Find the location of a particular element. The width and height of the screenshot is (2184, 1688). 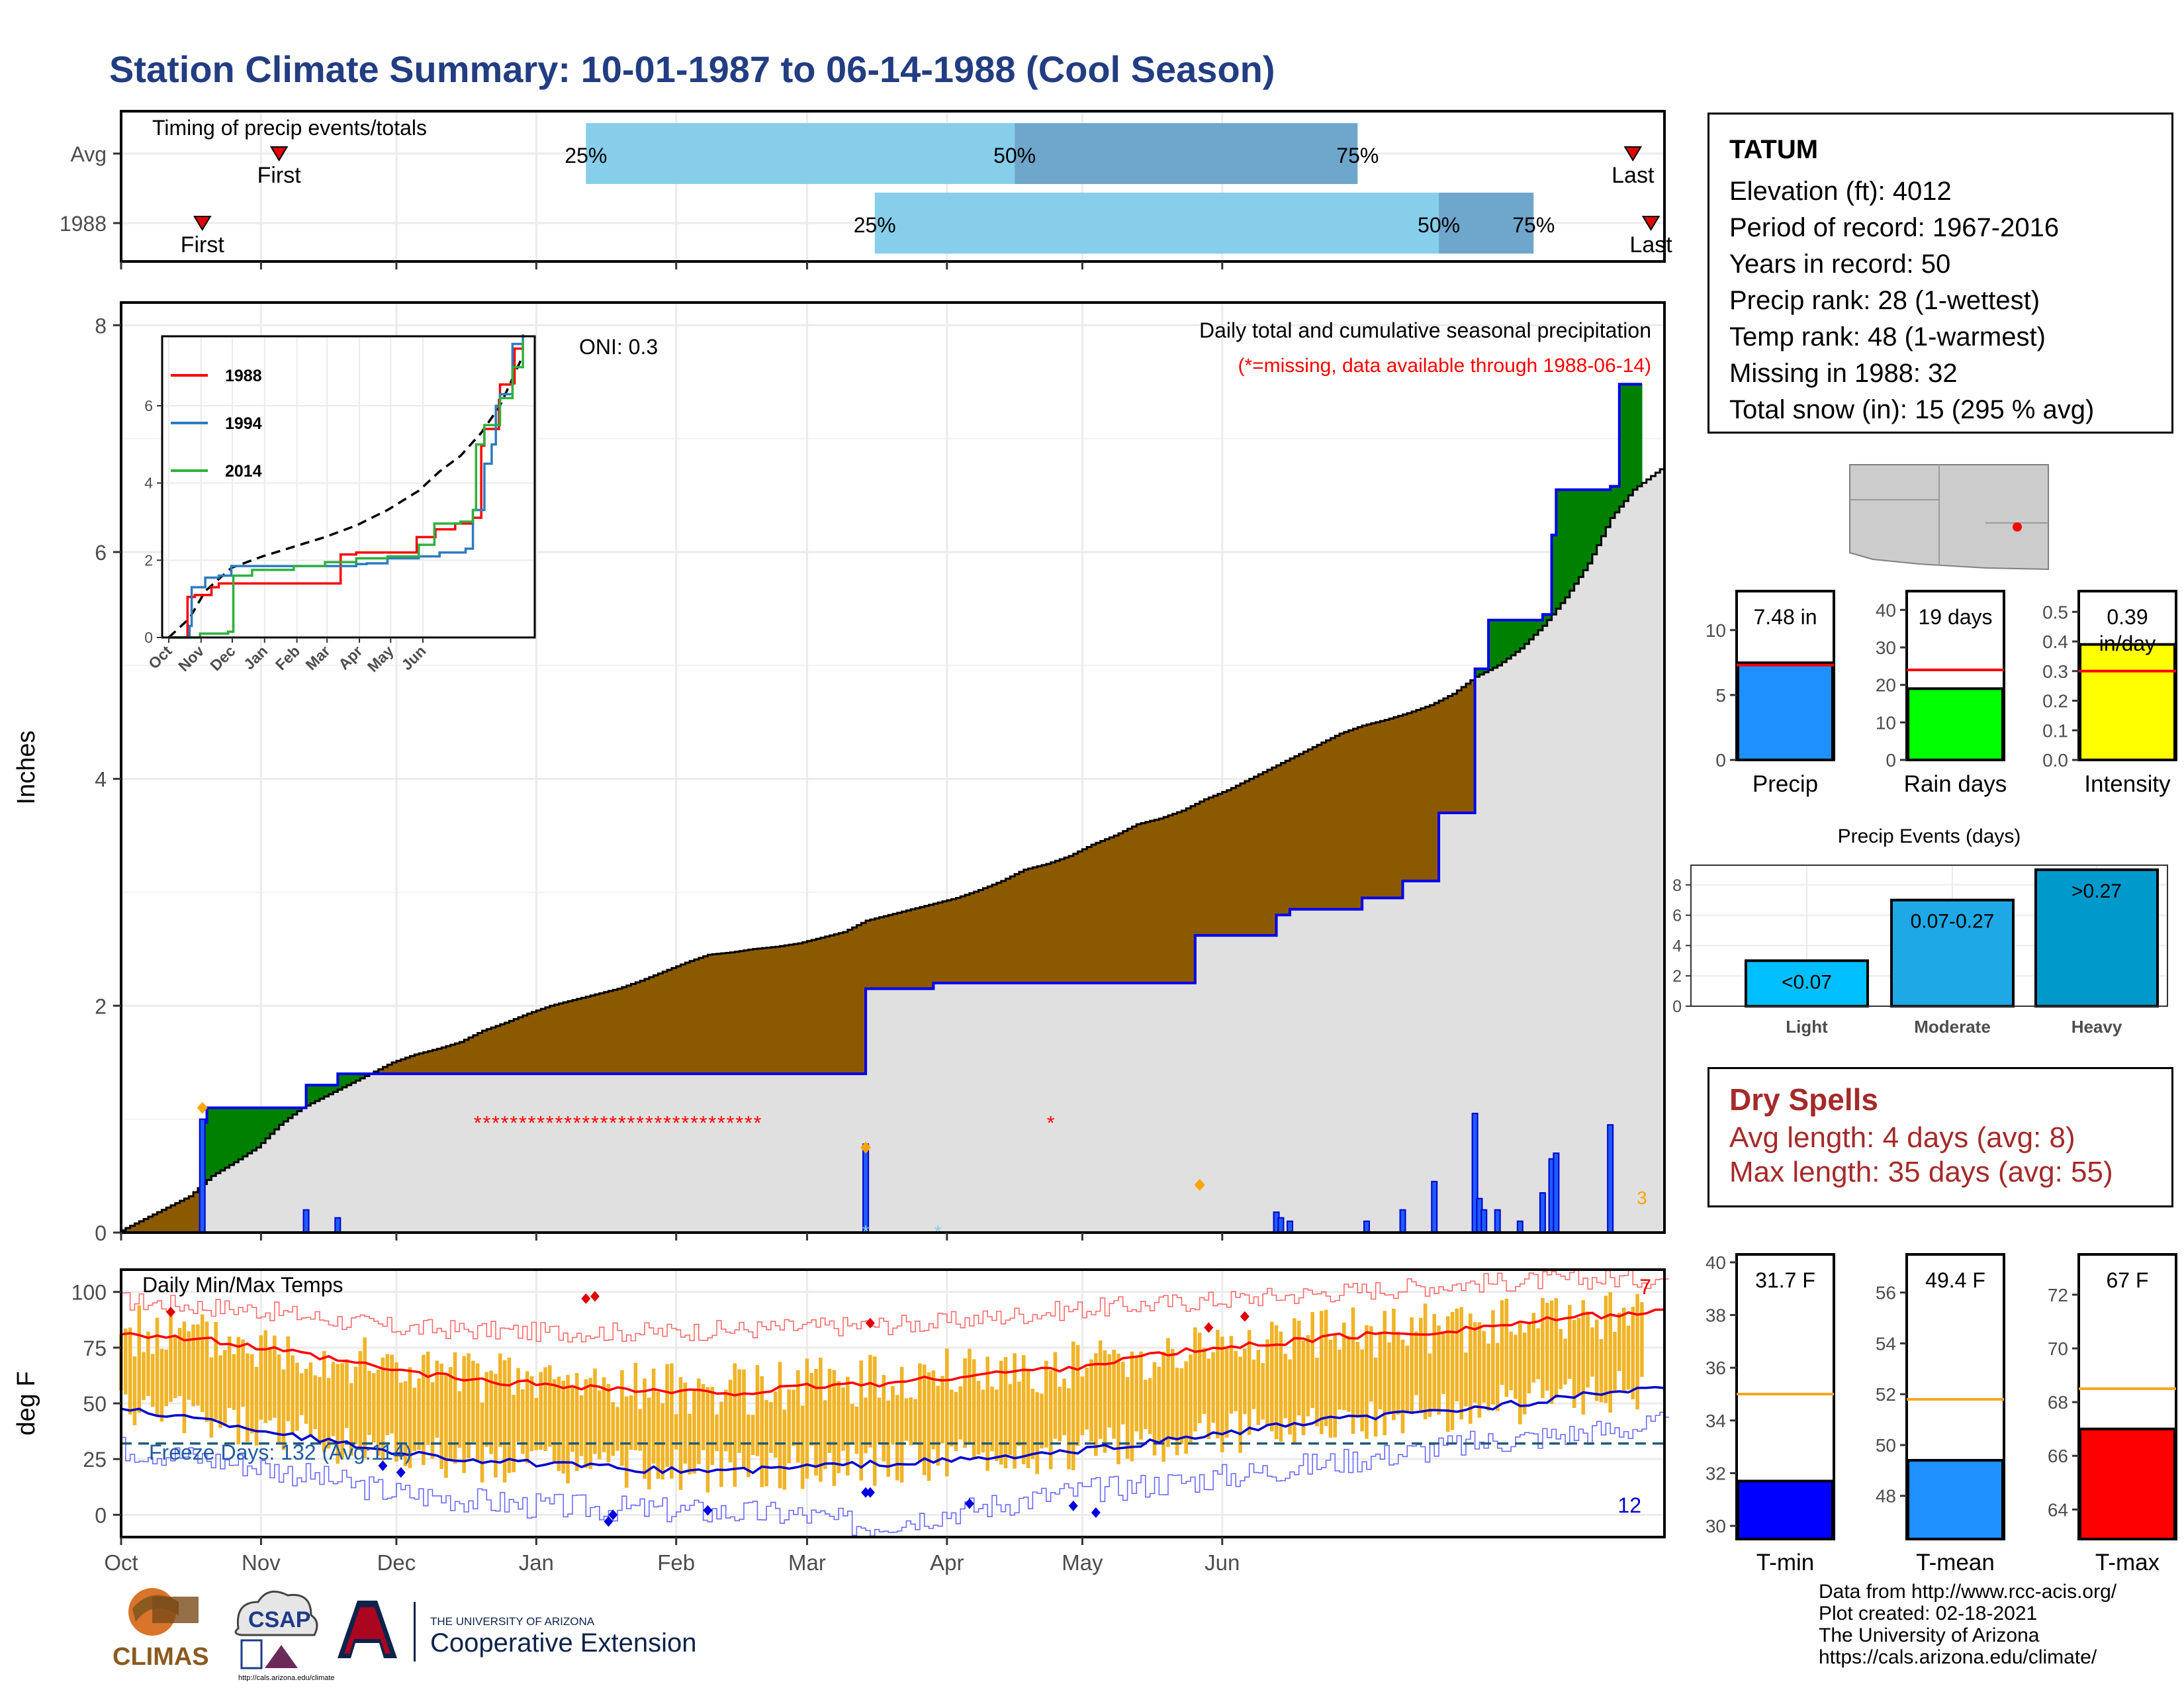

bar-category-label: Precip is located at coordinates (1785, 784).